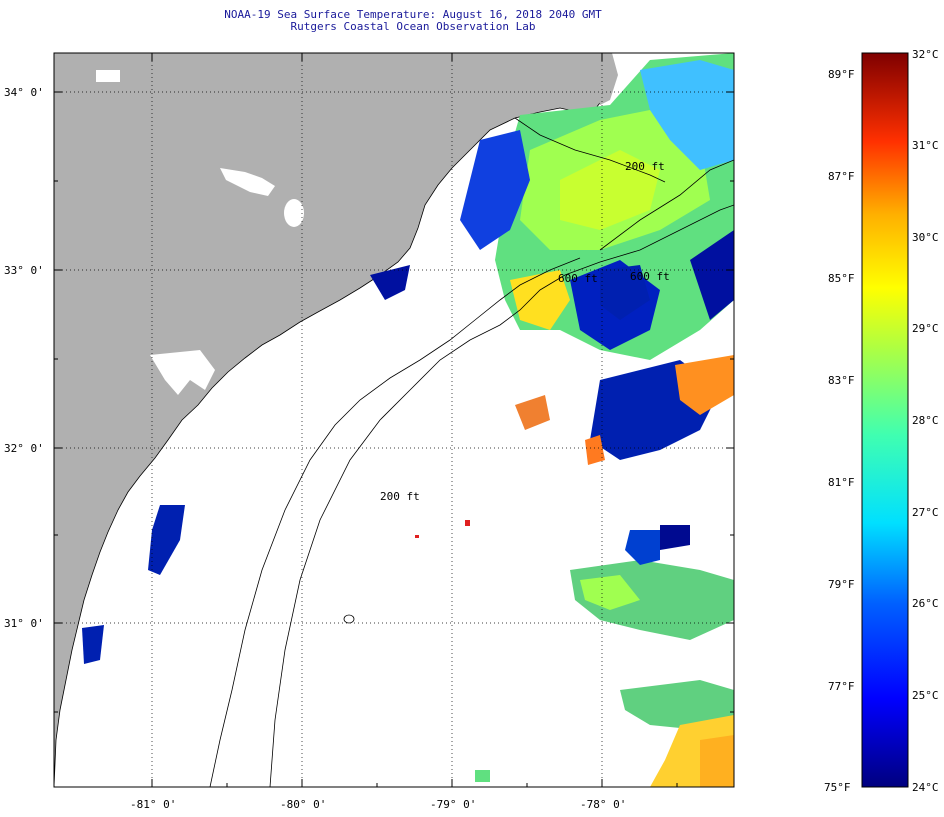  What do you see at coordinates (645, 166) in the screenshot?
I see `isobath-label-4: 200 ft` at bounding box center [645, 166].